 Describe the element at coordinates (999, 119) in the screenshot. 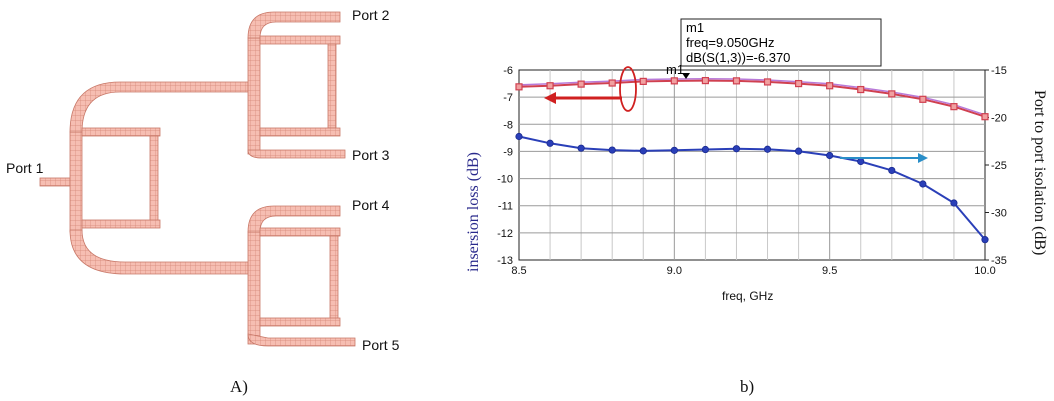

I see `y-right-tick-label: -20` at that location.